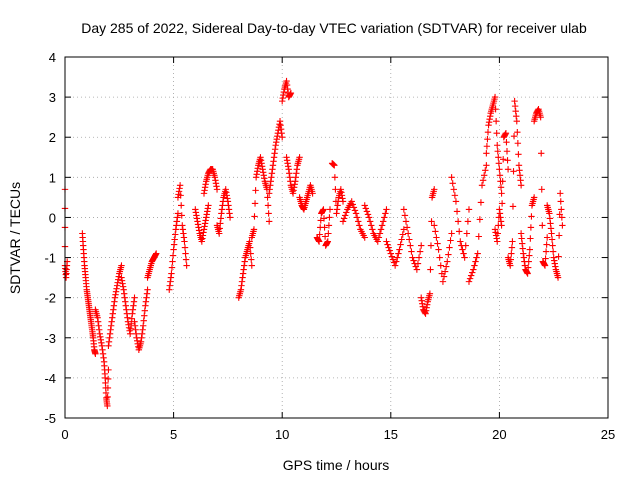  Describe the element at coordinates (50, 258) in the screenshot. I see `y-tick-label: -1` at that location.